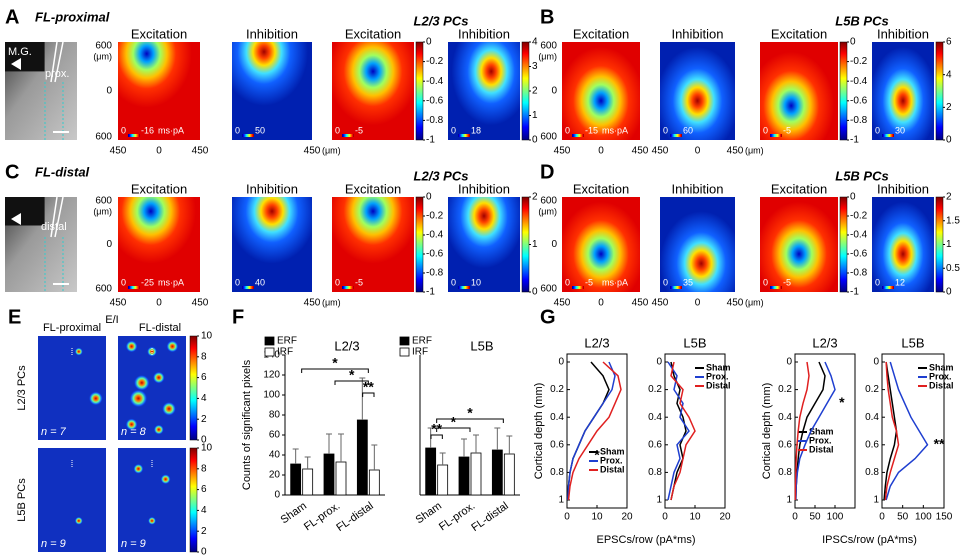  I want to click on colorbar-tick-label: -0.4, so click(859, 235).